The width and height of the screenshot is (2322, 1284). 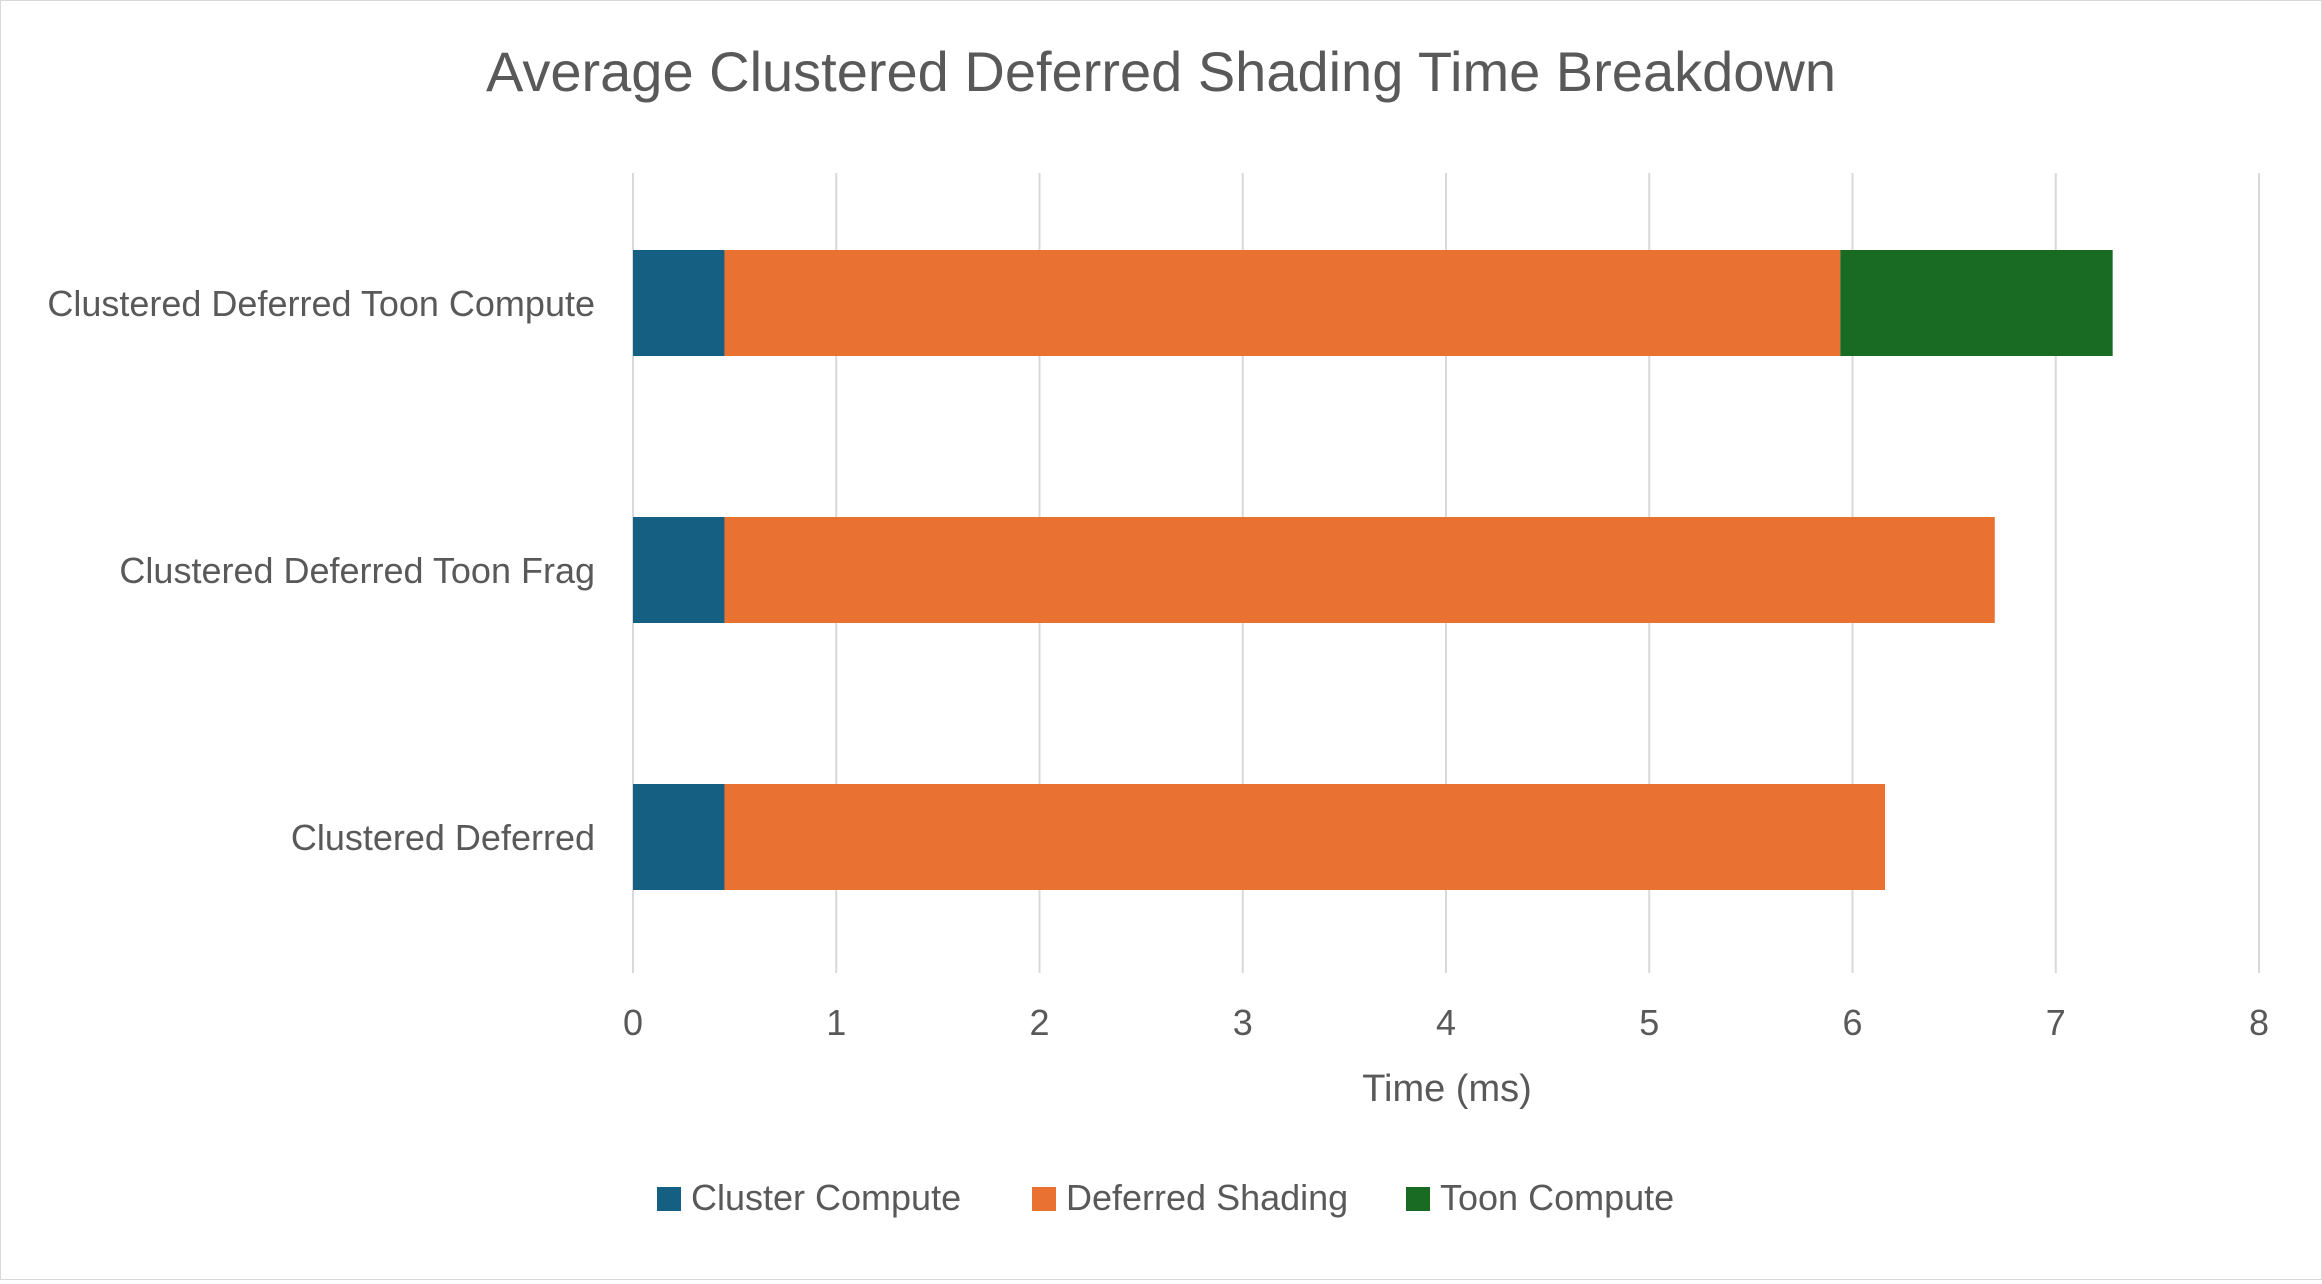 I want to click on legend-label: Toon Compute, so click(x=1557, y=1197).